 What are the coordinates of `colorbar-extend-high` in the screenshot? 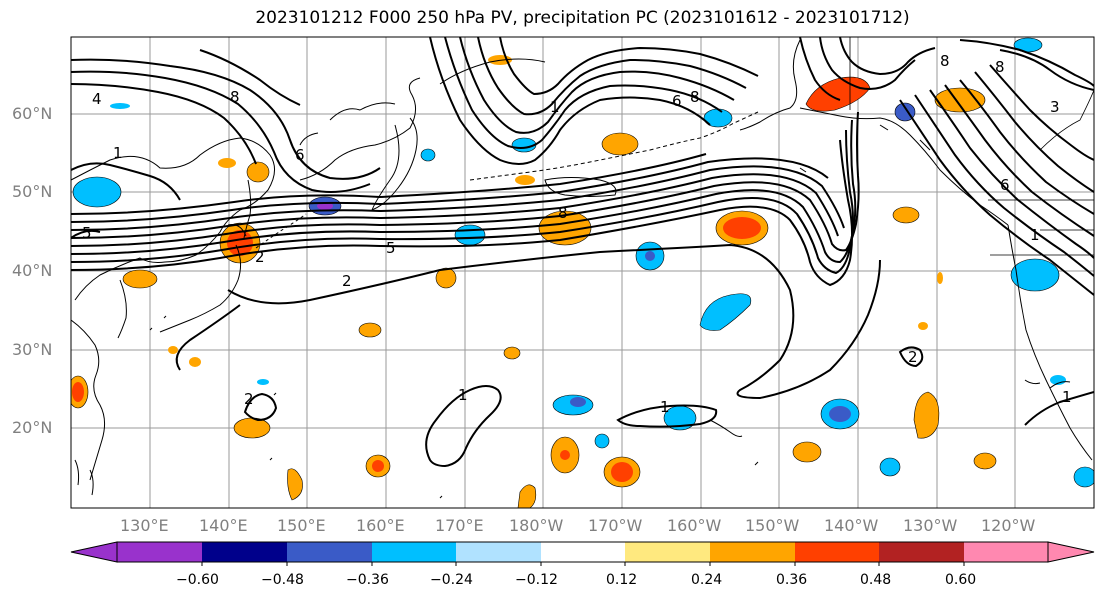 It's located at (1071, 552).